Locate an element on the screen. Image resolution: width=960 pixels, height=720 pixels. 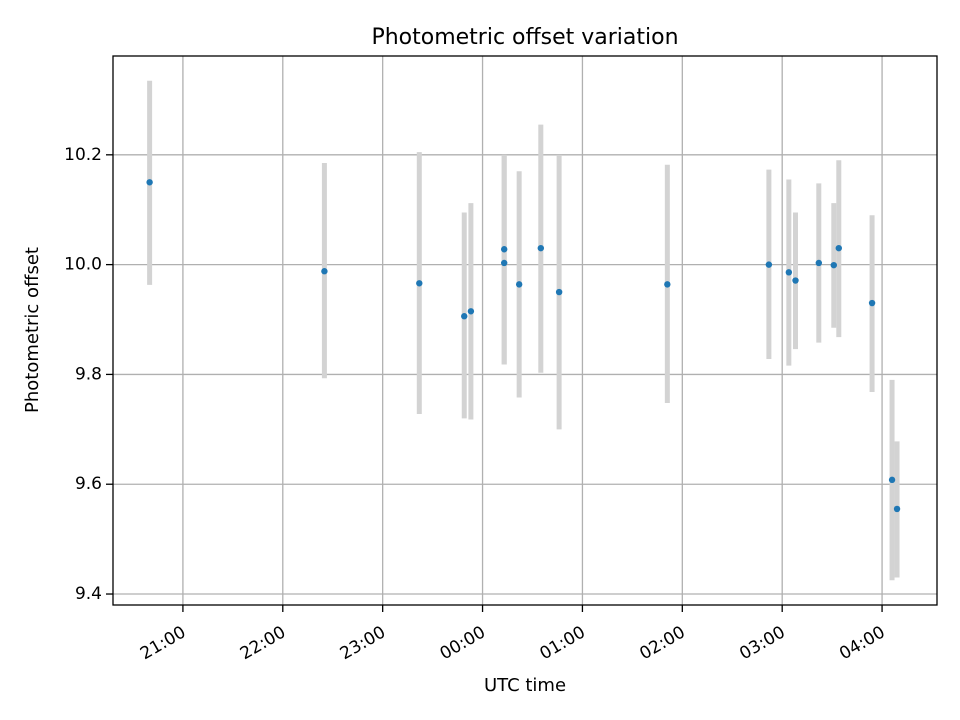
y-tick-label: 9.6 is located at coordinates (88, 484).